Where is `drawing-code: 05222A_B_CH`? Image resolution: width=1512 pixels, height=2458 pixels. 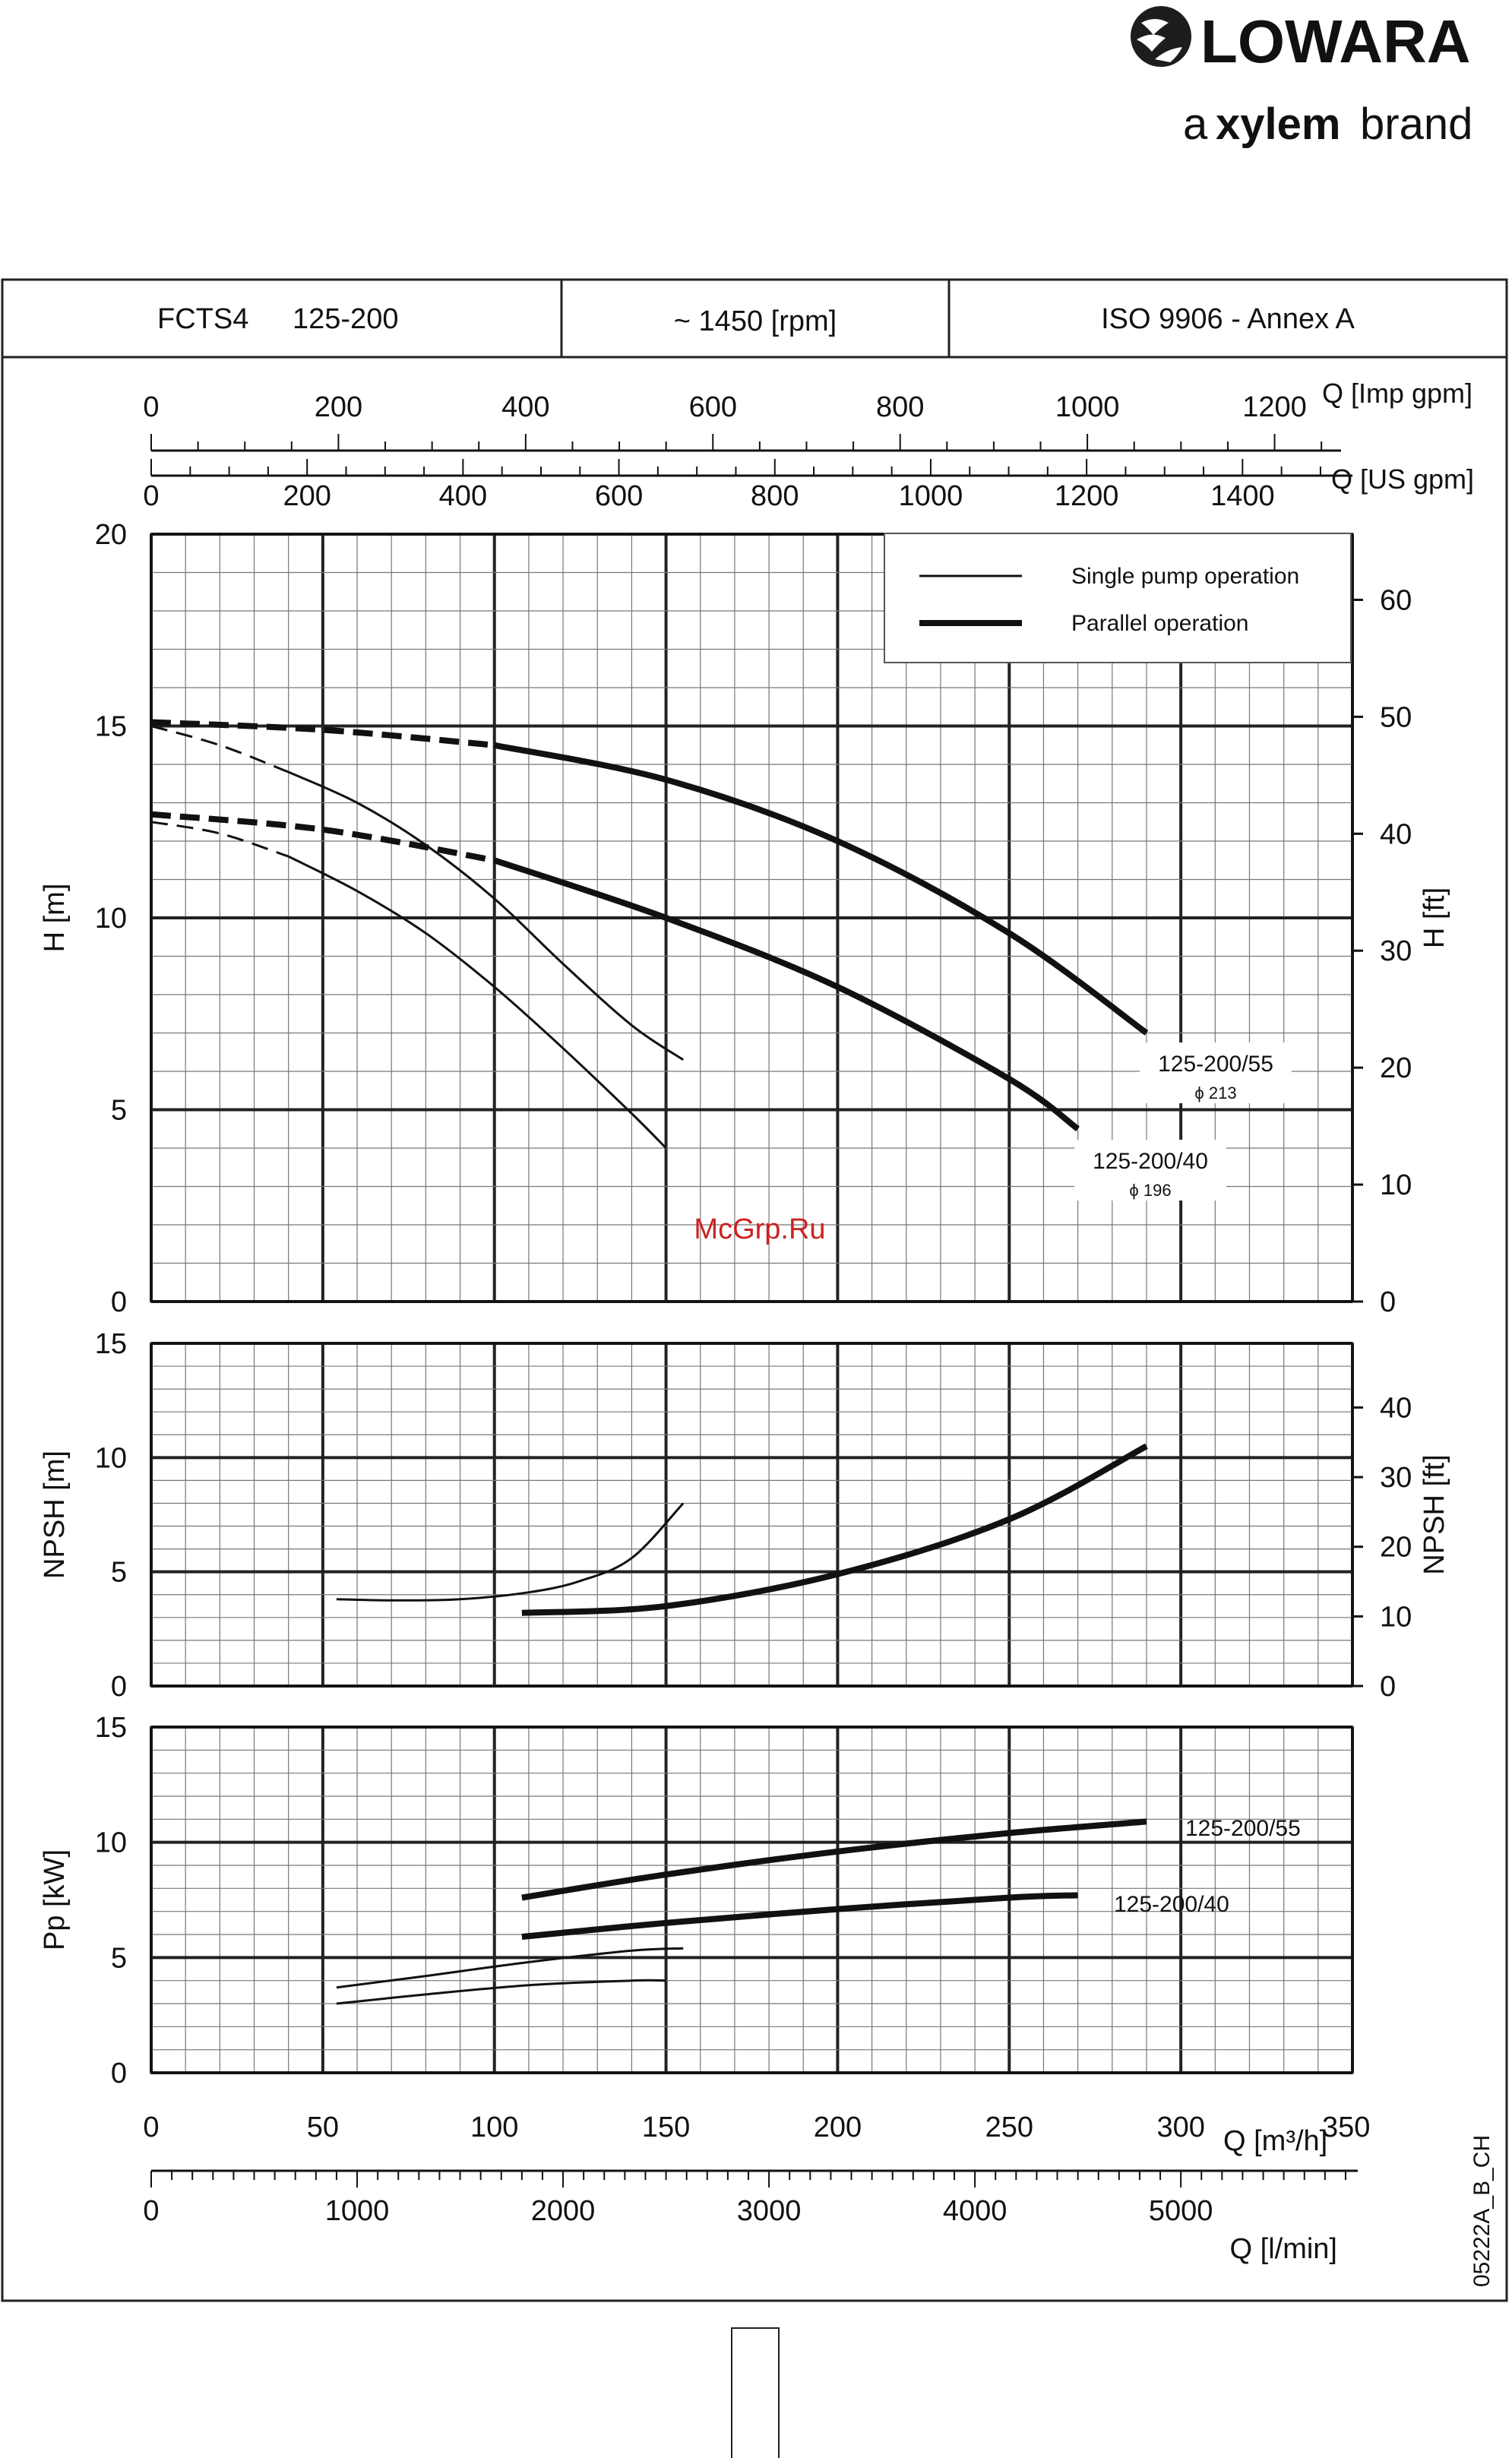 drawing-code: 05222A_B_CH is located at coordinates (1482, 2211).